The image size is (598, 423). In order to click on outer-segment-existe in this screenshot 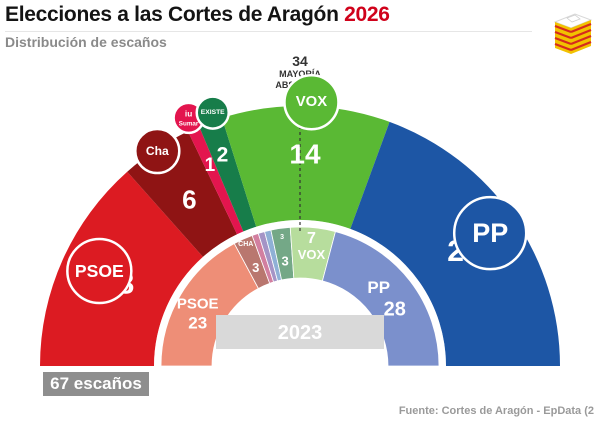, I will do `click(228, 174)`.